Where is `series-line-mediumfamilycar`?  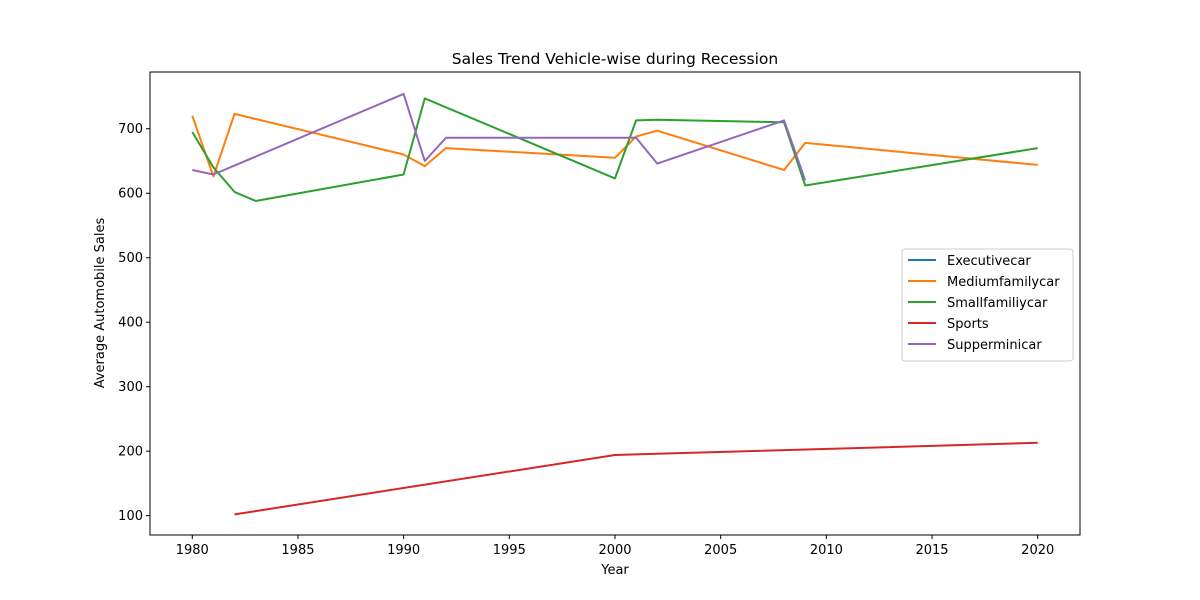
series-line-mediumfamilycar is located at coordinates (614, 145).